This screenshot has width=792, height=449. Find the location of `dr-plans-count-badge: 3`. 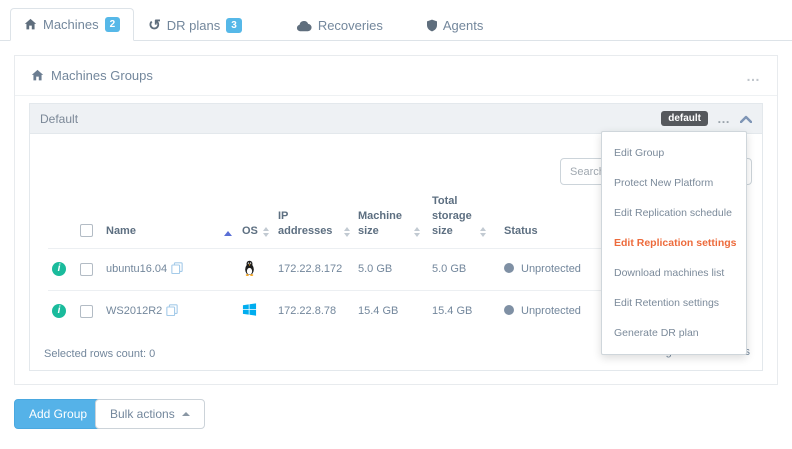

dr-plans-count-badge: 3 is located at coordinates (234, 25).